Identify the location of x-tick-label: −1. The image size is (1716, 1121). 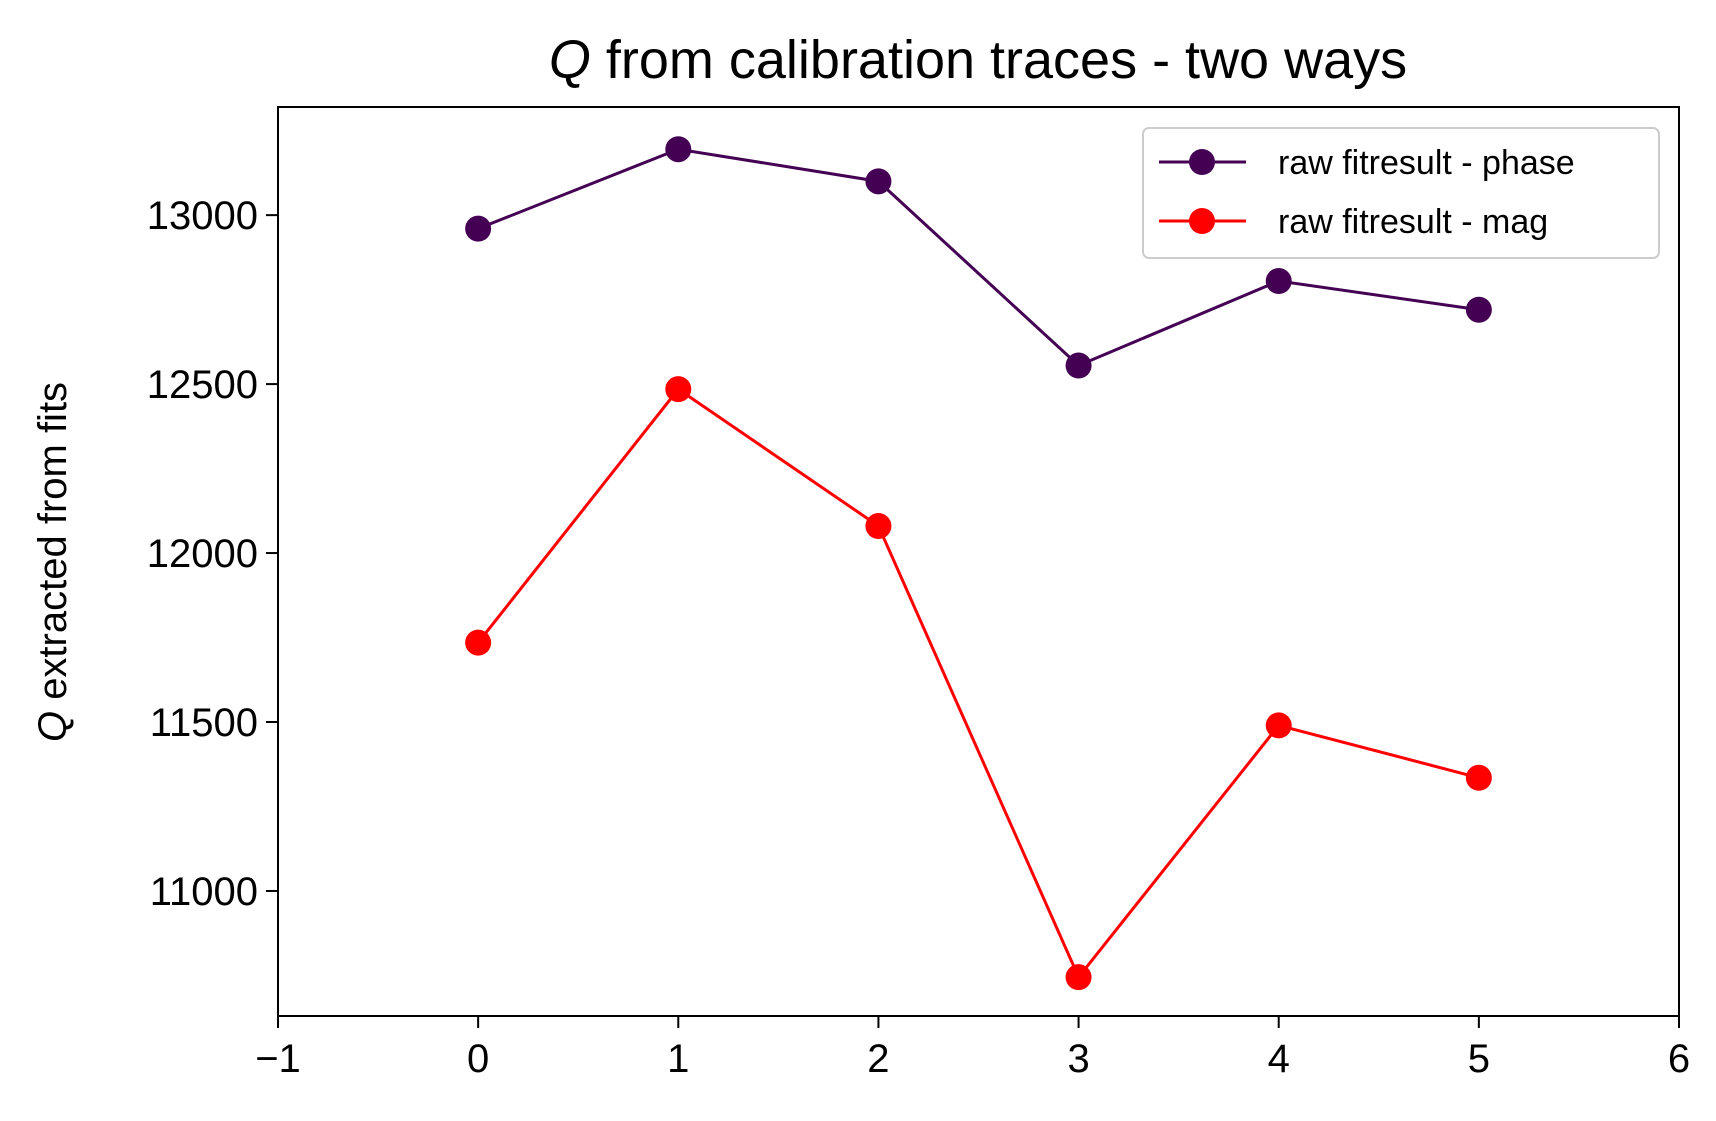
(278, 1059).